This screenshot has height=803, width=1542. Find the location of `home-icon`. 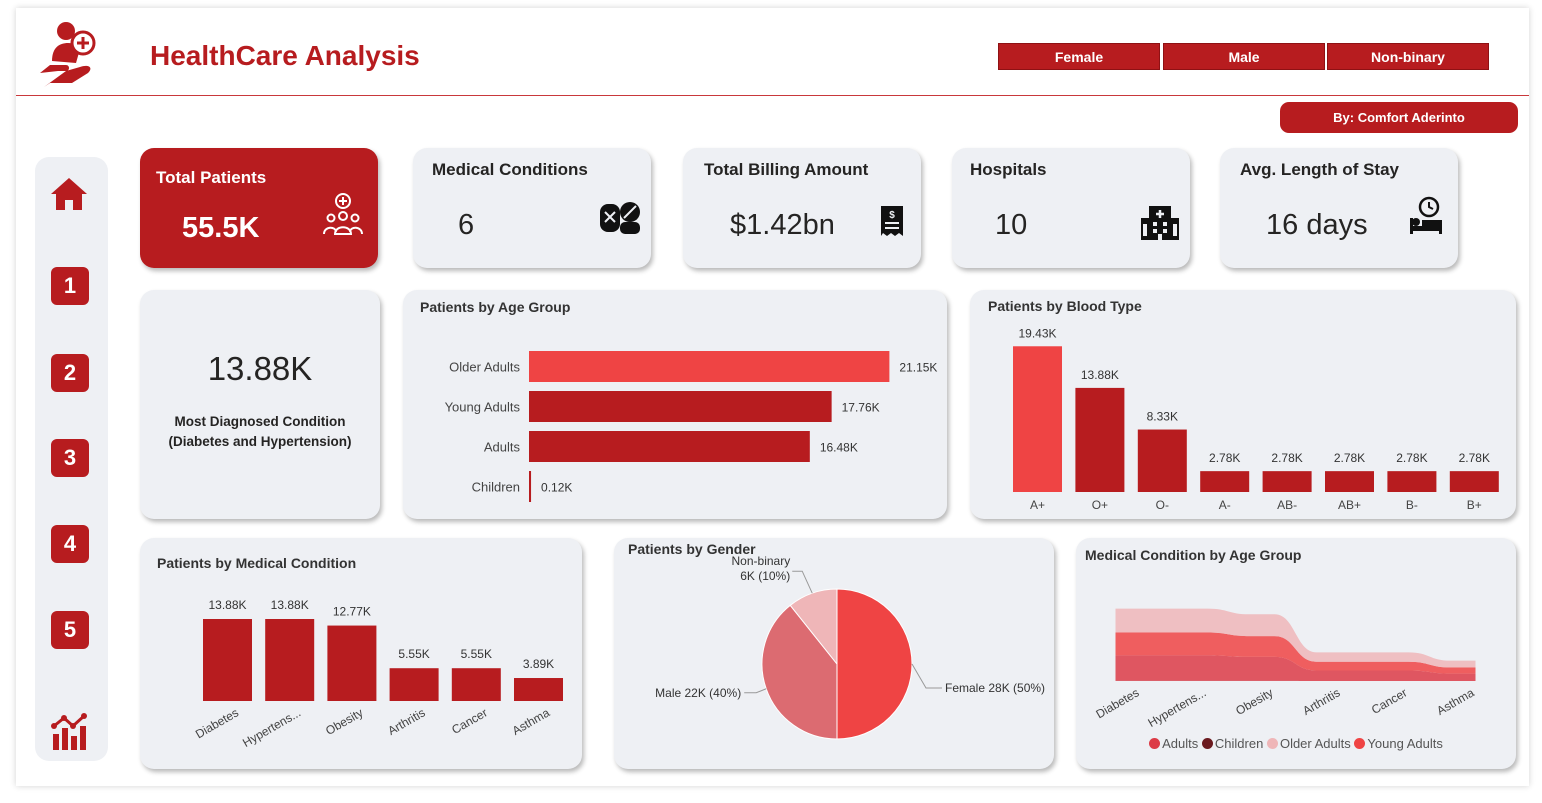

home-icon is located at coordinates (69, 194).